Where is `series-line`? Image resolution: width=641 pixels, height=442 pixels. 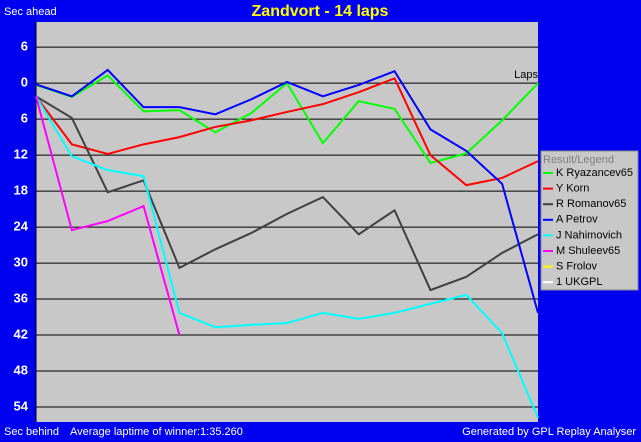 series-line is located at coordinates (108, 216).